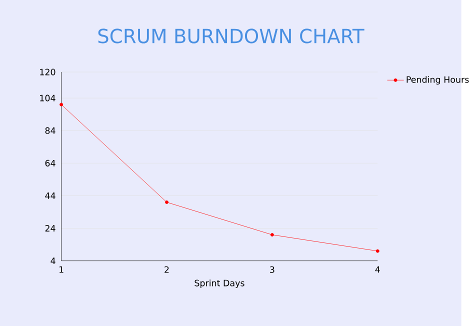  Describe the element at coordinates (231, 36) in the screenshot. I see `chart-title: SCRUM BURNDOWN CHART` at that location.